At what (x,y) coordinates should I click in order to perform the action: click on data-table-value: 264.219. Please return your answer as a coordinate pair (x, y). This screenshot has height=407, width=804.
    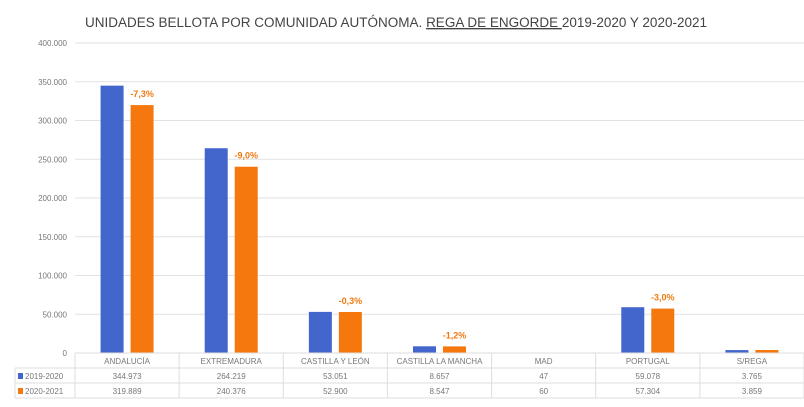
    Looking at the image, I should click on (231, 376).